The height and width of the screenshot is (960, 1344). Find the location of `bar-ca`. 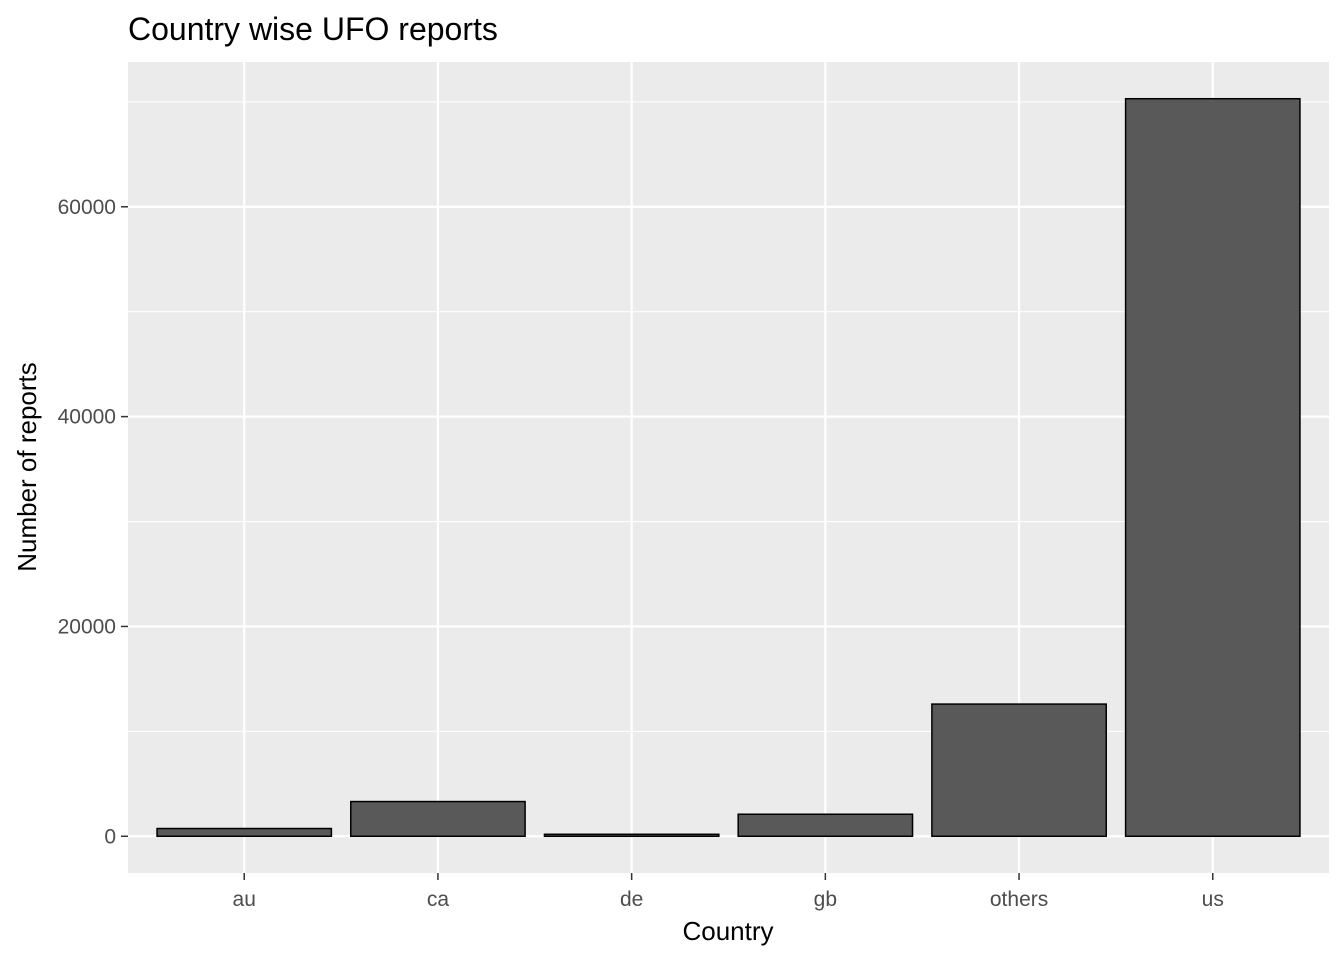

bar-ca is located at coordinates (438, 819).